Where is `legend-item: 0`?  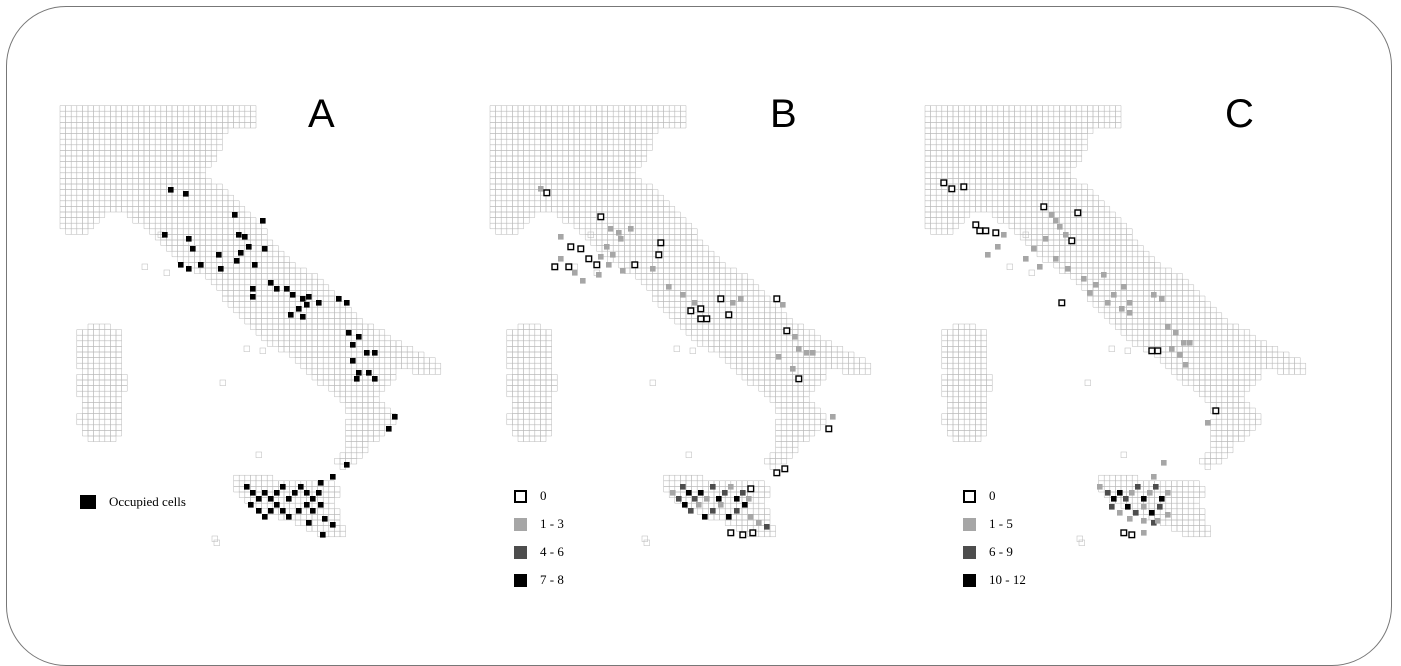
legend-item: 0 is located at coordinates (539, 496).